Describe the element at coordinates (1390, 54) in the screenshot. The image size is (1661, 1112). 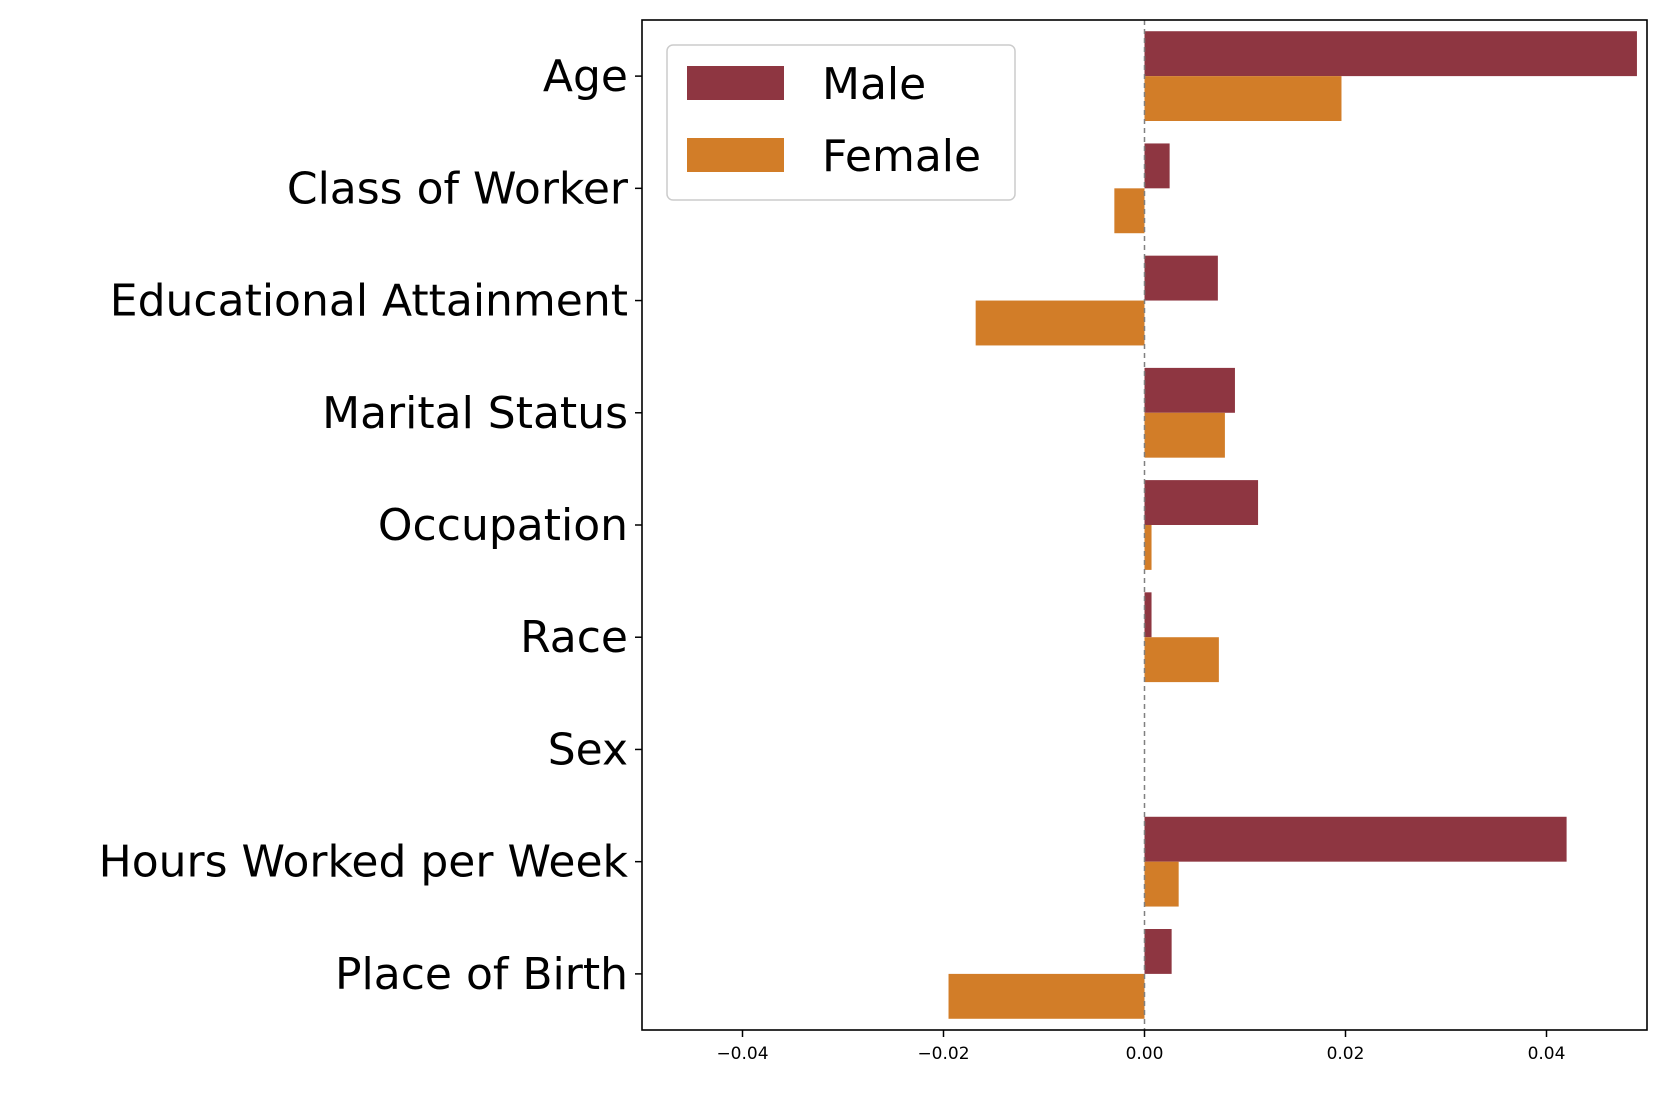
I see `bar-male-age` at that location.